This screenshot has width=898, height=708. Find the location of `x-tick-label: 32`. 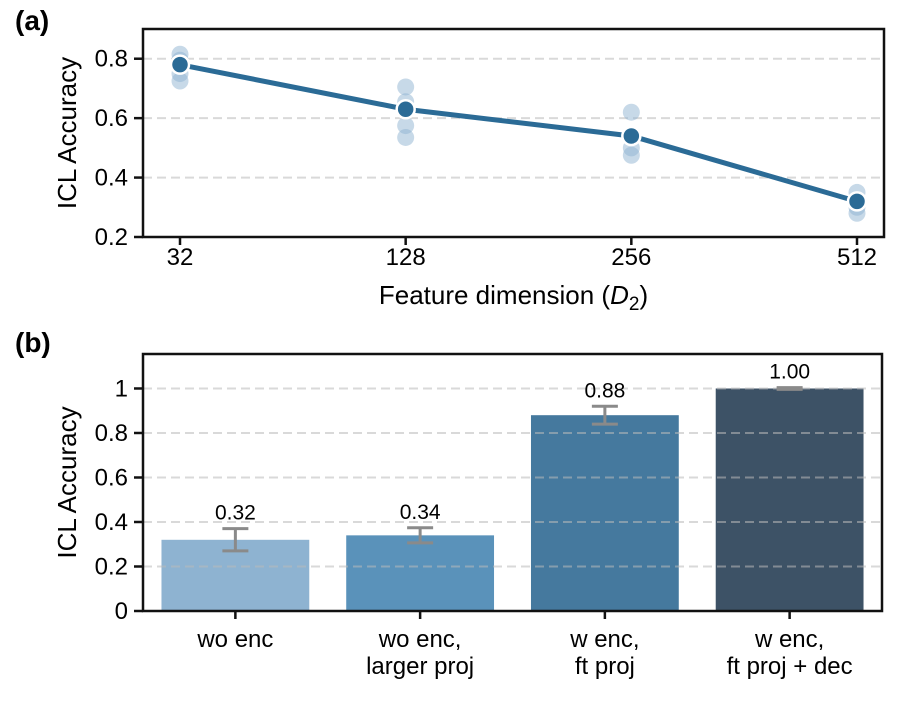

x-tick-label: 32 is located at coordinates (180, 257).